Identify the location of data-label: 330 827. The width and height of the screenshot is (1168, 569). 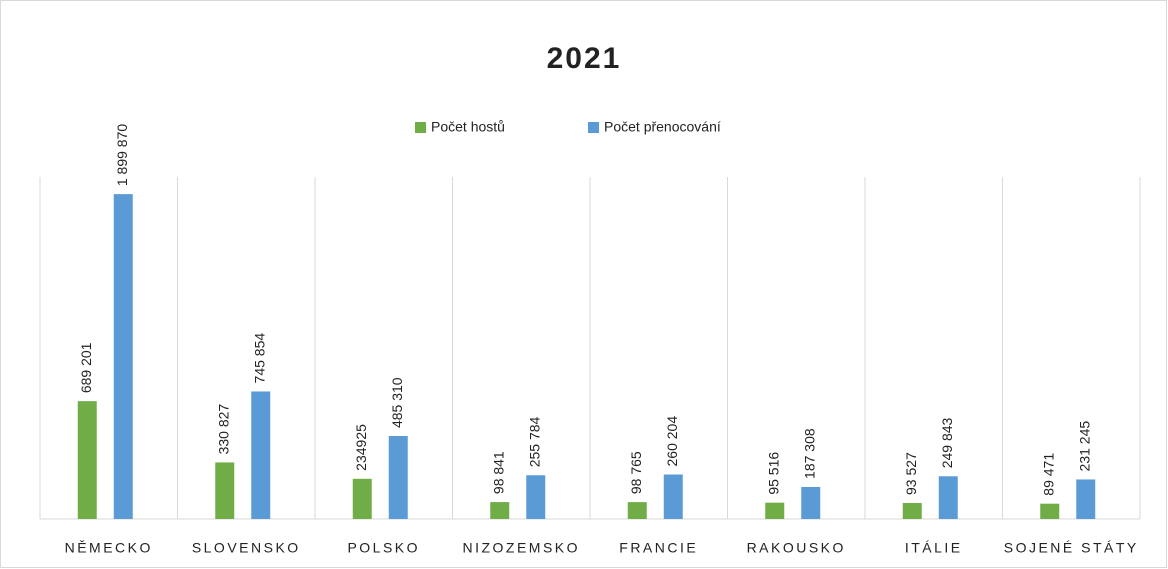
(223, 429).